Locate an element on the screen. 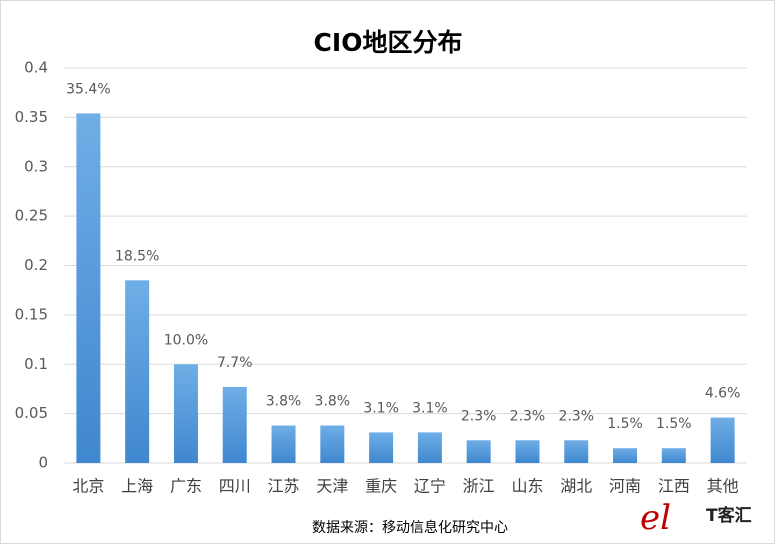 Image resolution: width=775 pixels, height=544 pixels. y-tick-label: 0.25 is located at coordinates (31, 216).